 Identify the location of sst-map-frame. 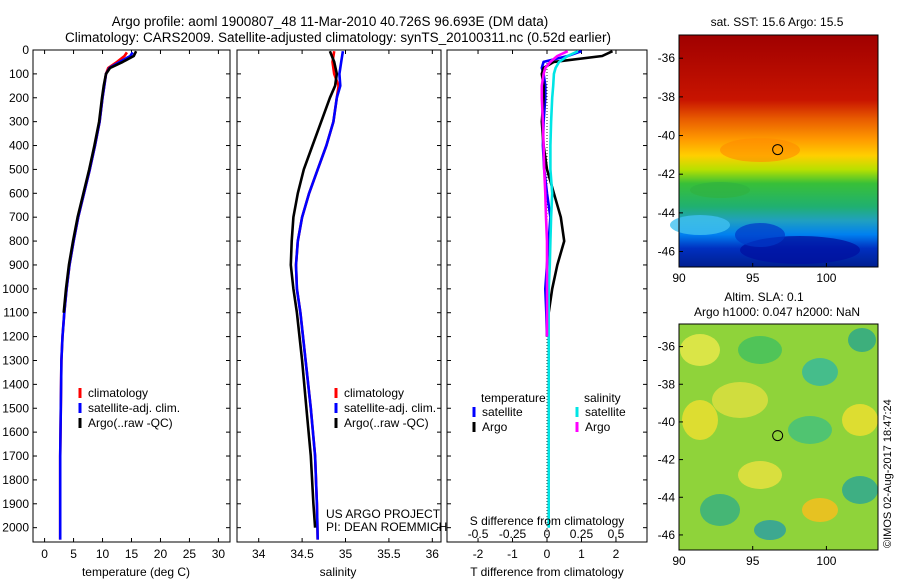
(778, 151).